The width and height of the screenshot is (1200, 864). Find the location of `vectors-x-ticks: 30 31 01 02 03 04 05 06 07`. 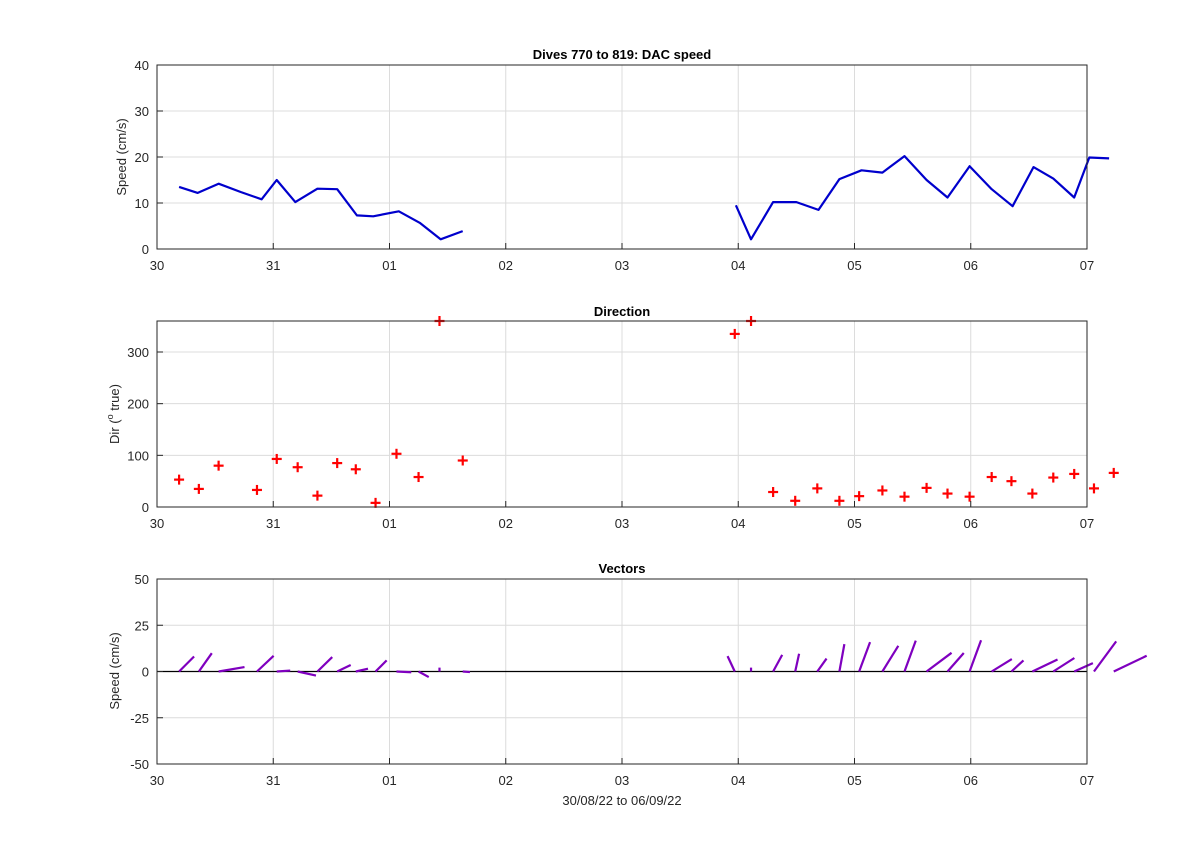

vectors-x-ticks: 30 31 01 02 03 04 05 06 07 is located at coordinates (622, 773).